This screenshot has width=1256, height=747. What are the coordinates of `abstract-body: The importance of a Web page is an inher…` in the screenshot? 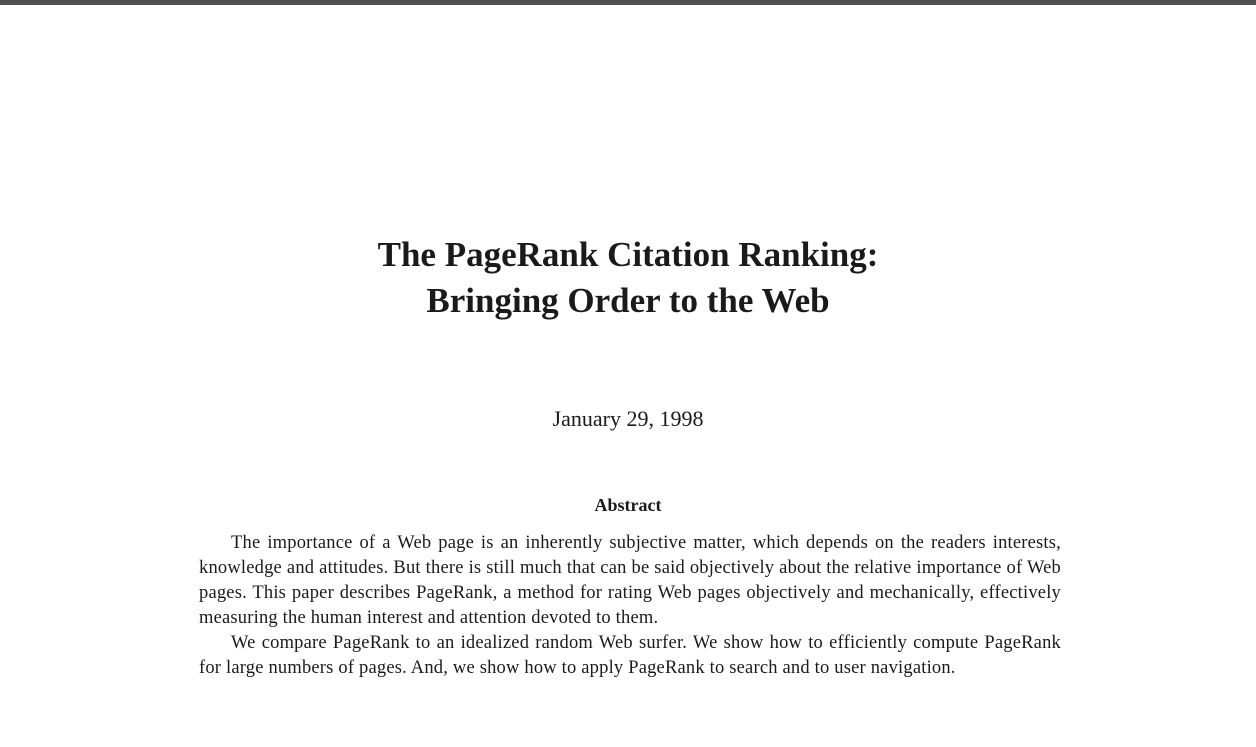 It's located at (630, 606).